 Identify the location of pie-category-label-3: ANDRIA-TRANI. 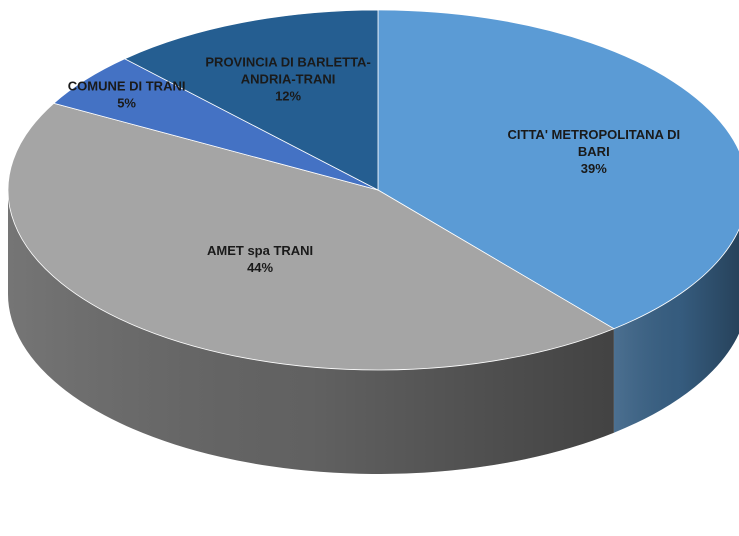
(288, 79).